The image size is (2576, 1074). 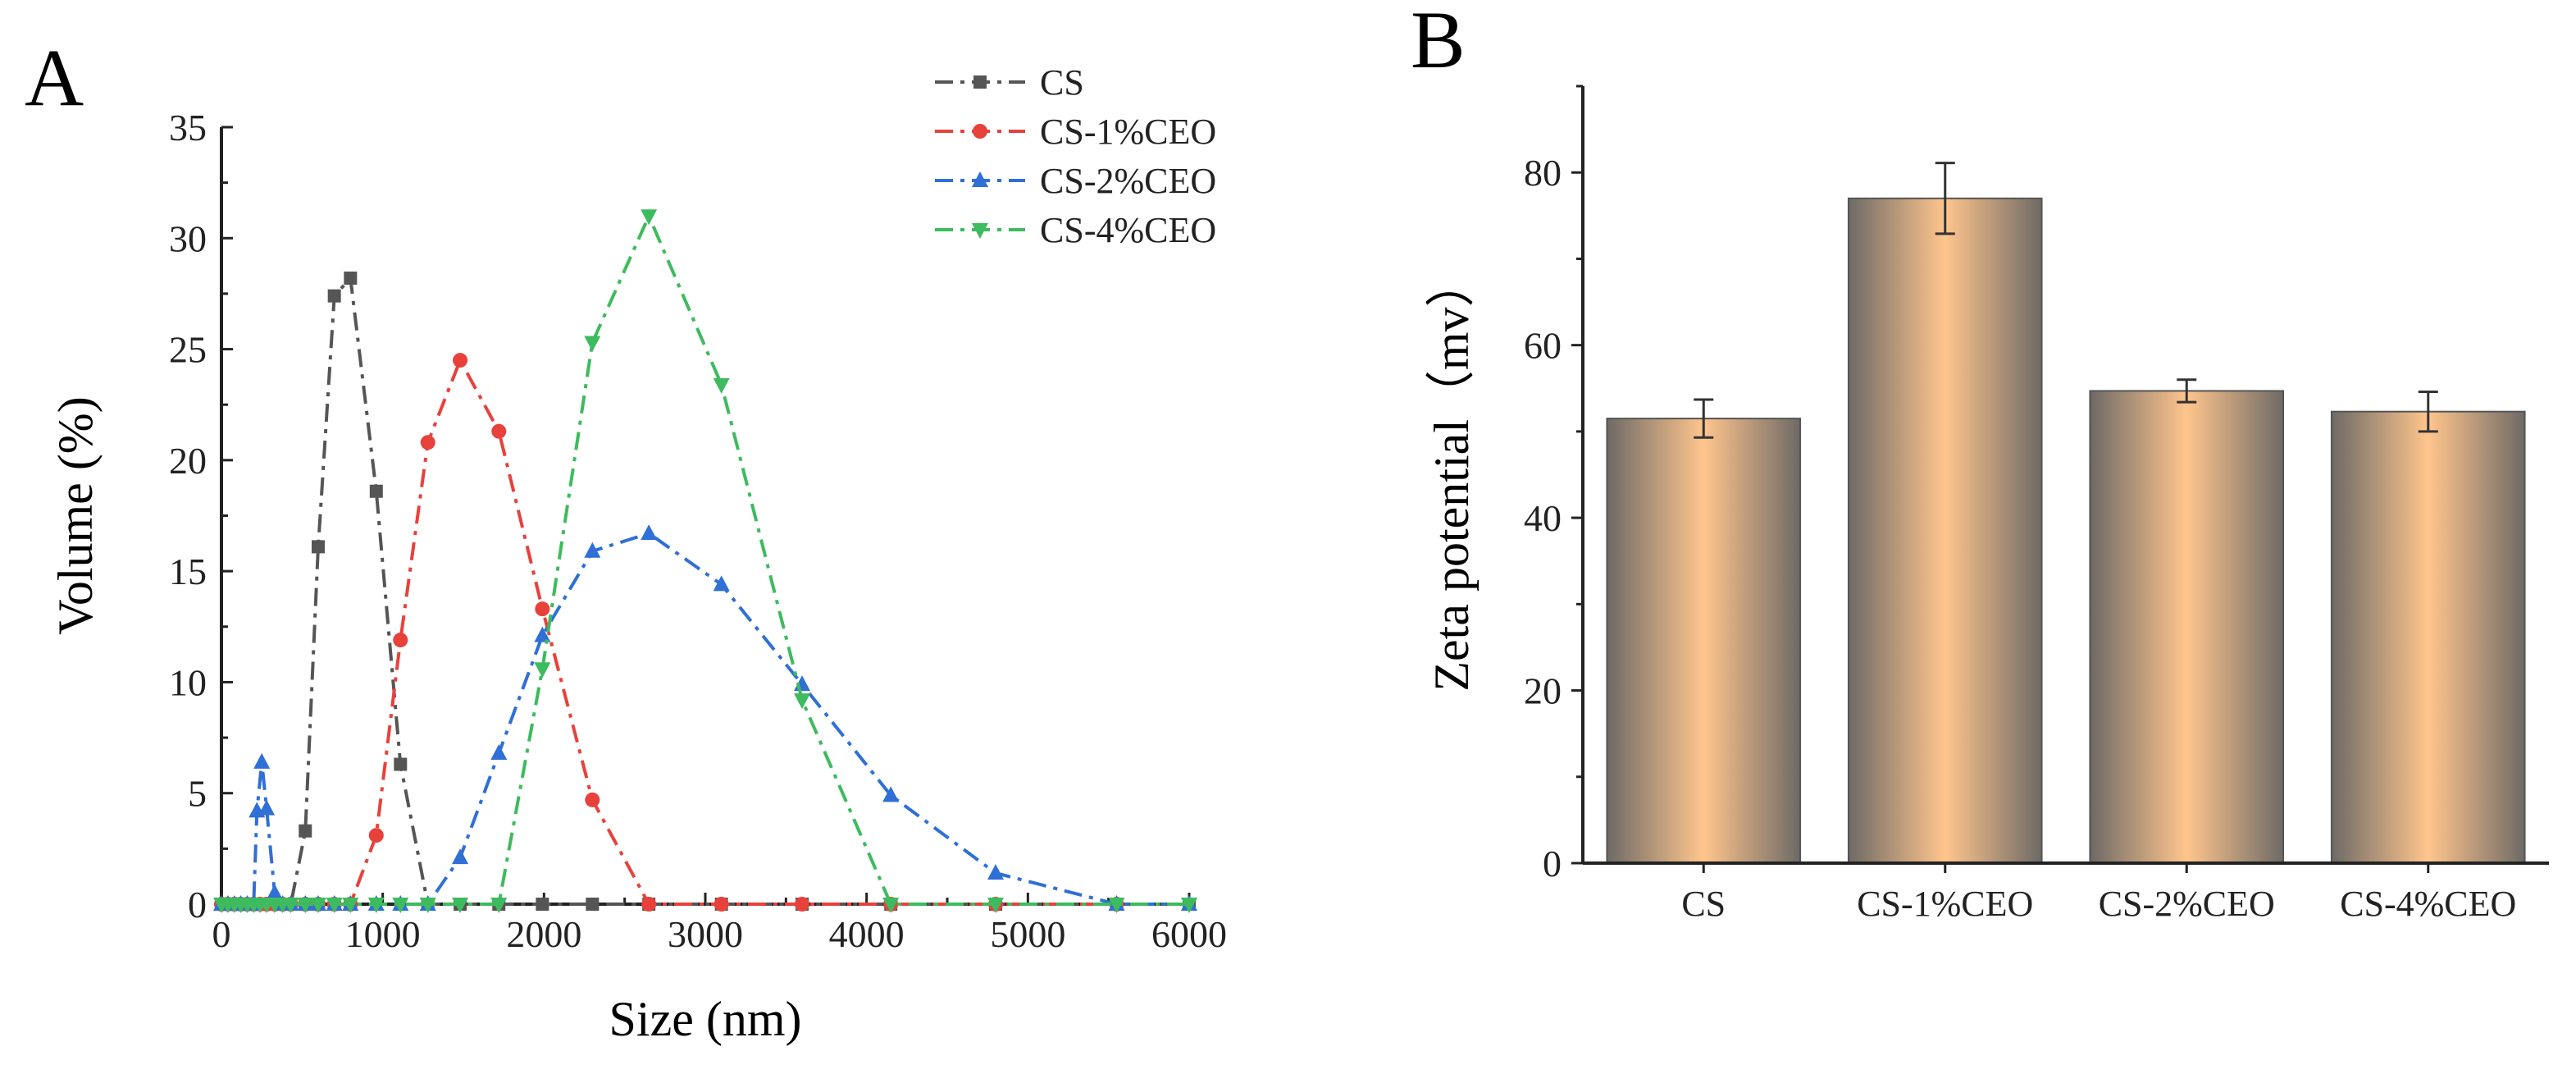 I want to click on chart-a-y-tick-label: 0, so click(x=197, y=904).